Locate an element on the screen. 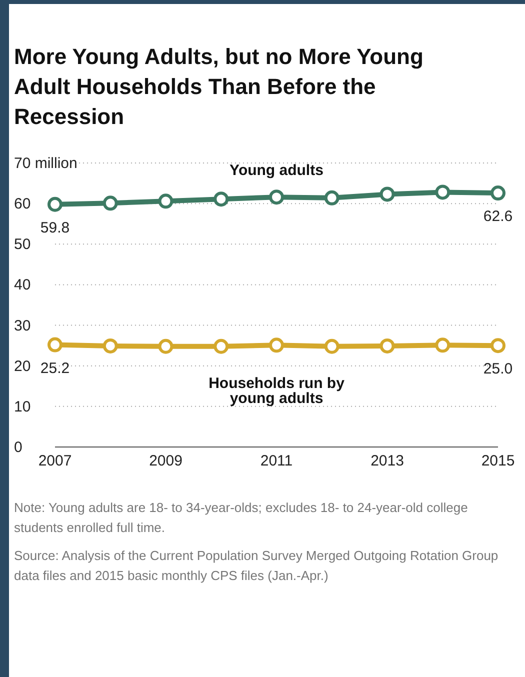  data-label: 62.6 is located at coordinates (498, 217).